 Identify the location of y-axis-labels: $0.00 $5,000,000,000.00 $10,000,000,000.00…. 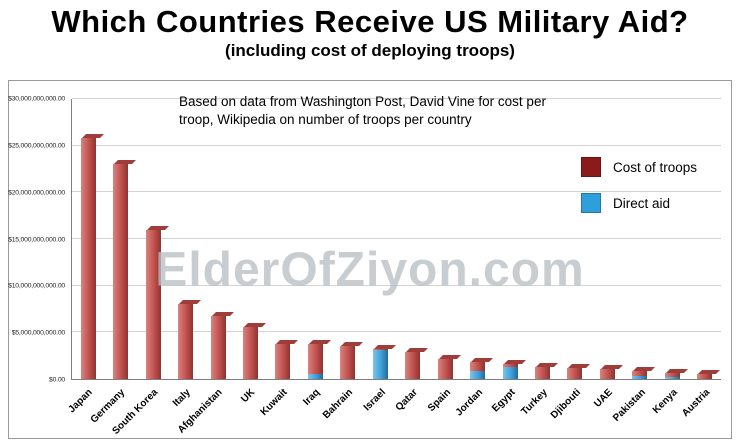
(38, 239).